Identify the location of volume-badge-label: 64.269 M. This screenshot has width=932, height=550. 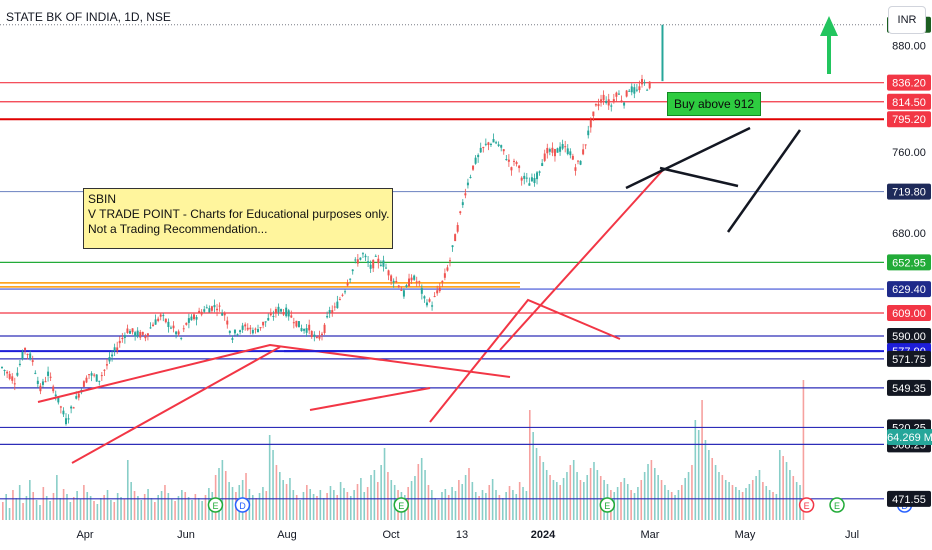
(909, 438).